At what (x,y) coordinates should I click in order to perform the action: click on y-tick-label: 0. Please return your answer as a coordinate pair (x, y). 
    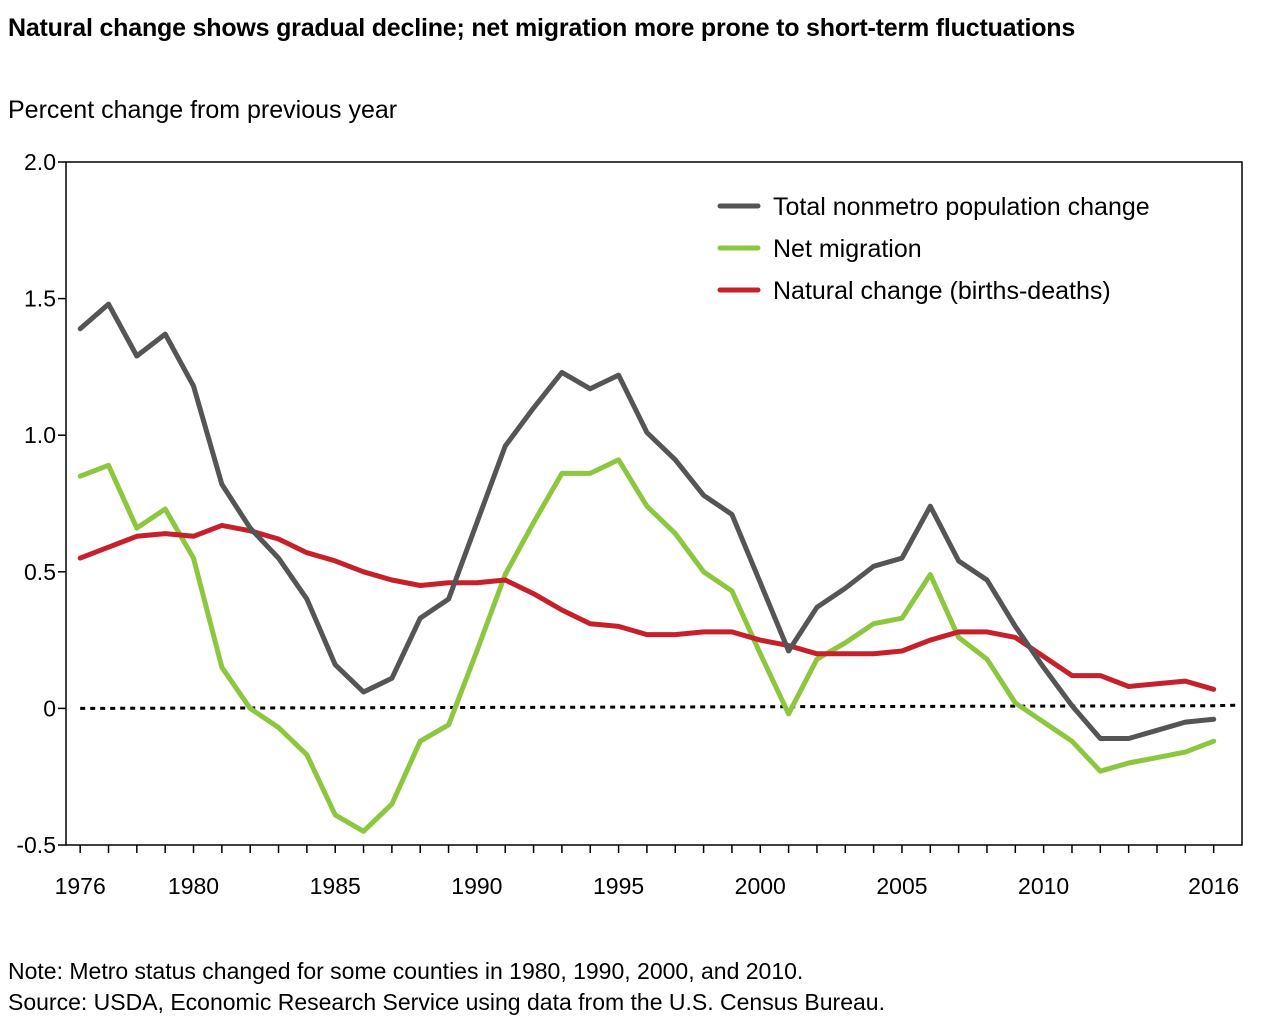
    Looking at the image, I should click on (49, 708).